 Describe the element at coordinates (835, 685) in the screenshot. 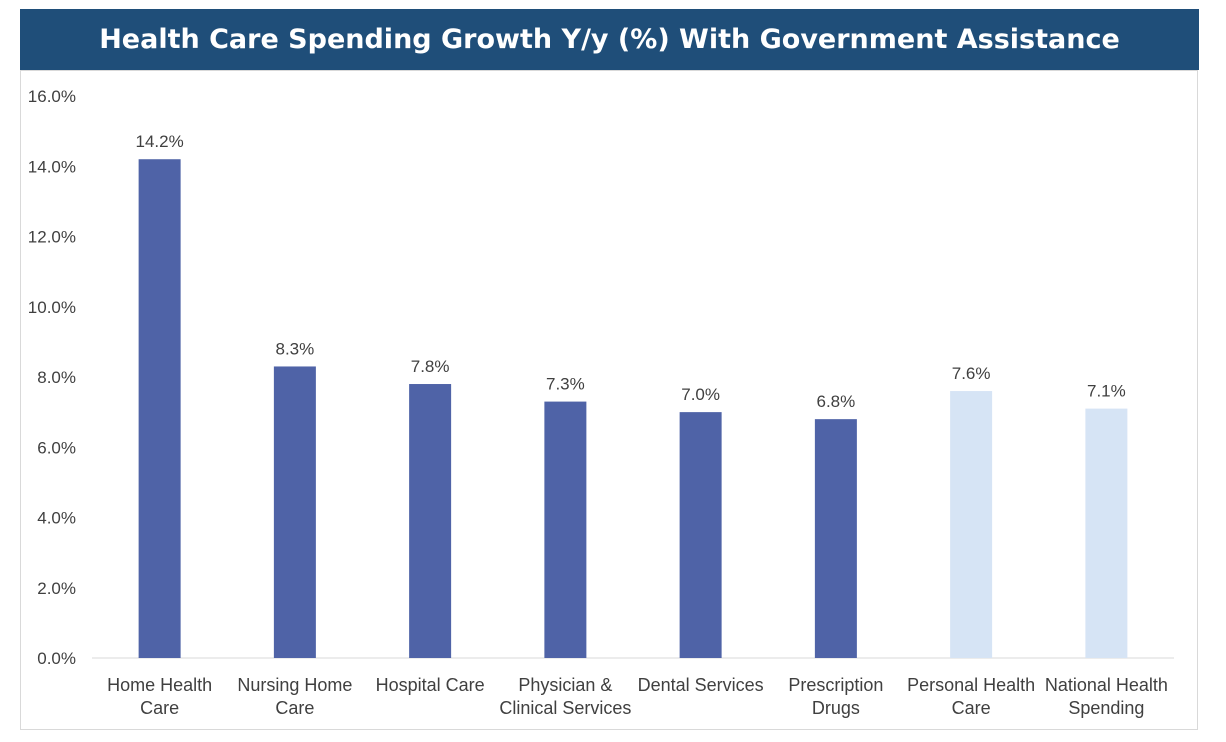

I see `category-label: Prescription` at that location.